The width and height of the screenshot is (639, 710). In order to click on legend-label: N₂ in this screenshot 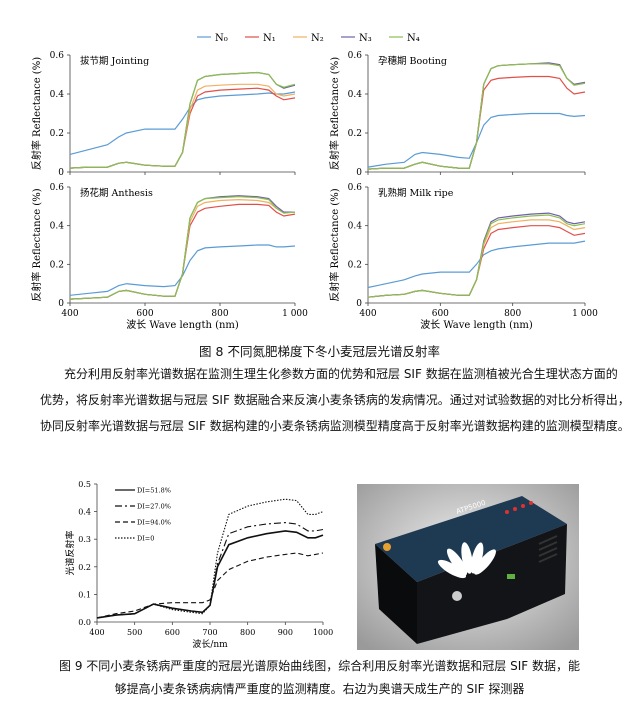, I will do `click(317, 38)`.